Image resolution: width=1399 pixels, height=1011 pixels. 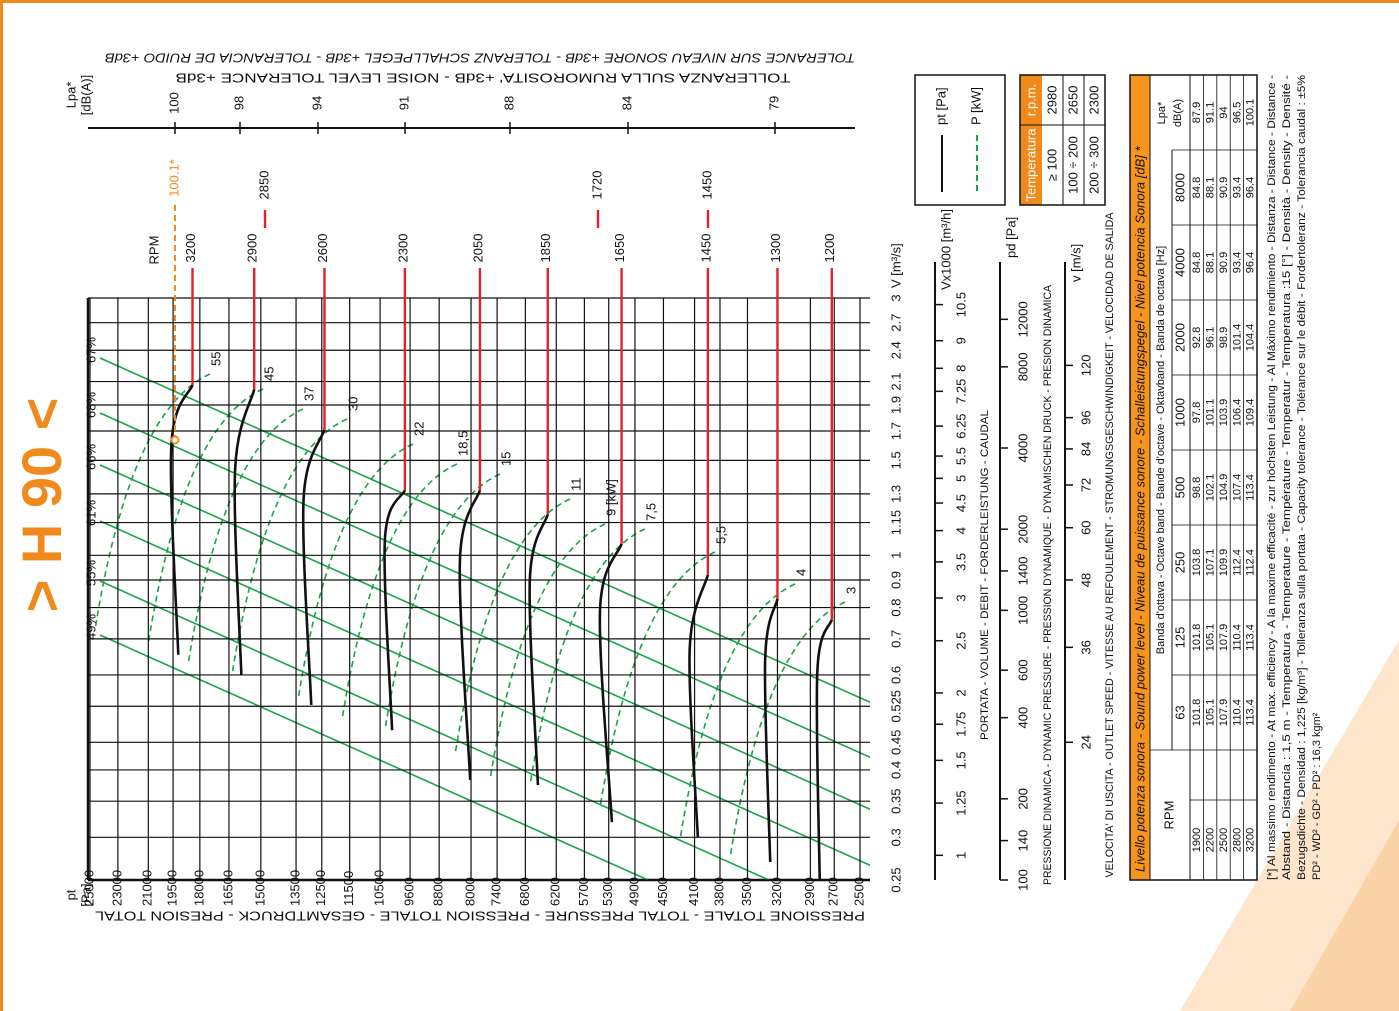 What do you see at coordinates (90, 513) in the screenshot?
I see `efficiency-label: 61%` at bounding box center [90, 513].